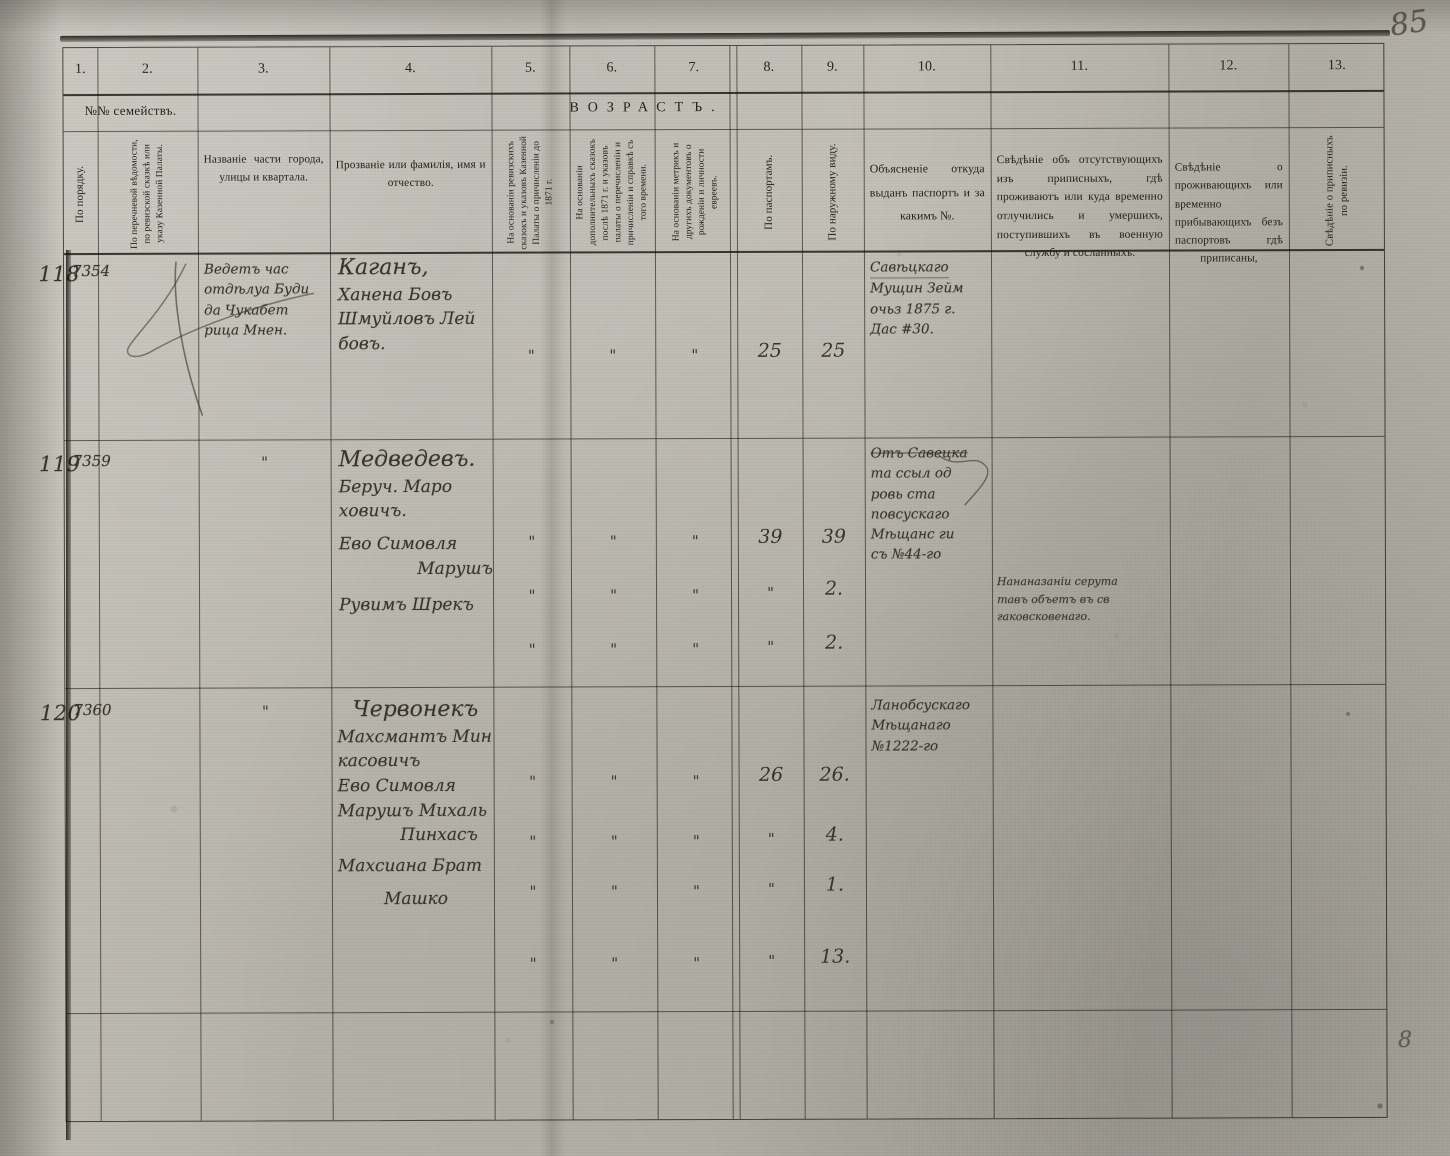 The width and height of the screenshot is (1450, 1156). Describe the element at coordinates (80, 70) in the screenshot. I see `colnum-1: 1.` at that location.